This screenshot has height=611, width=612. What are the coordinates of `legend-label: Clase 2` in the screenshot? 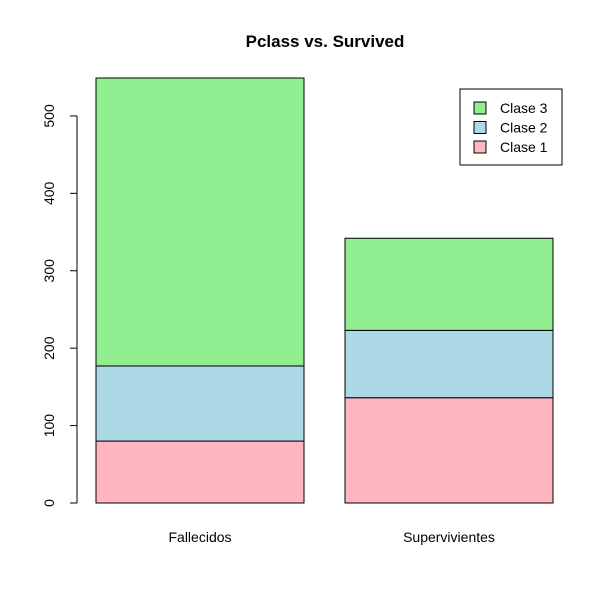 It's located at (524, 128).